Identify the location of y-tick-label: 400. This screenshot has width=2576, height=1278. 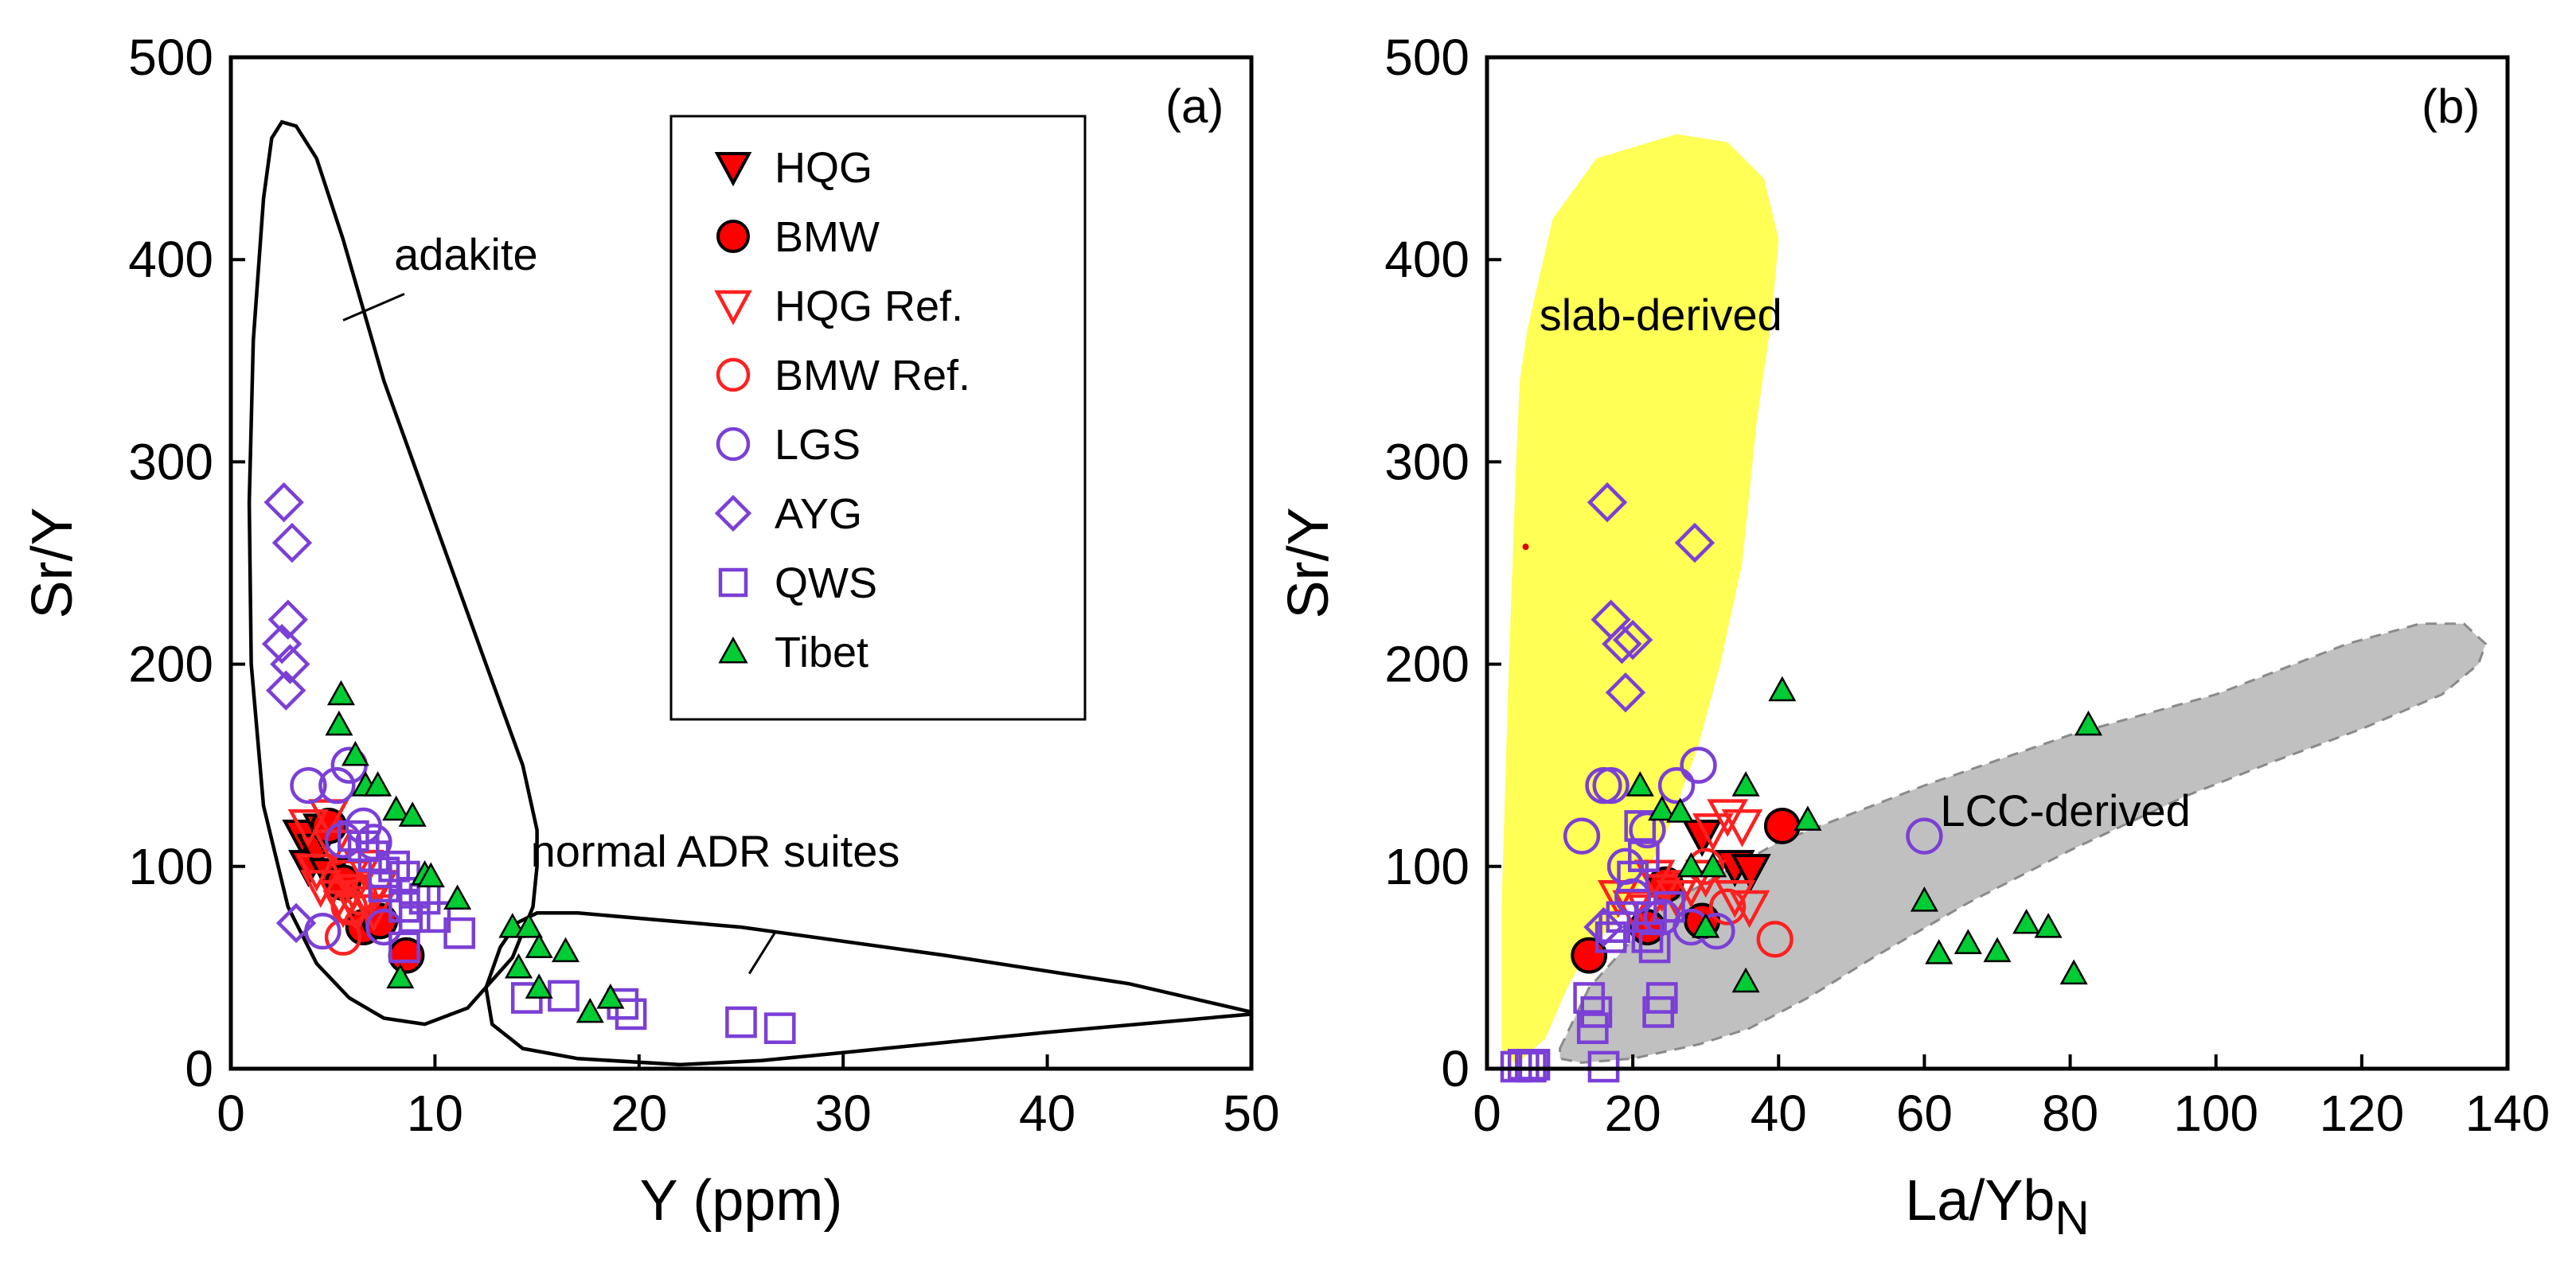
(1426, 259).